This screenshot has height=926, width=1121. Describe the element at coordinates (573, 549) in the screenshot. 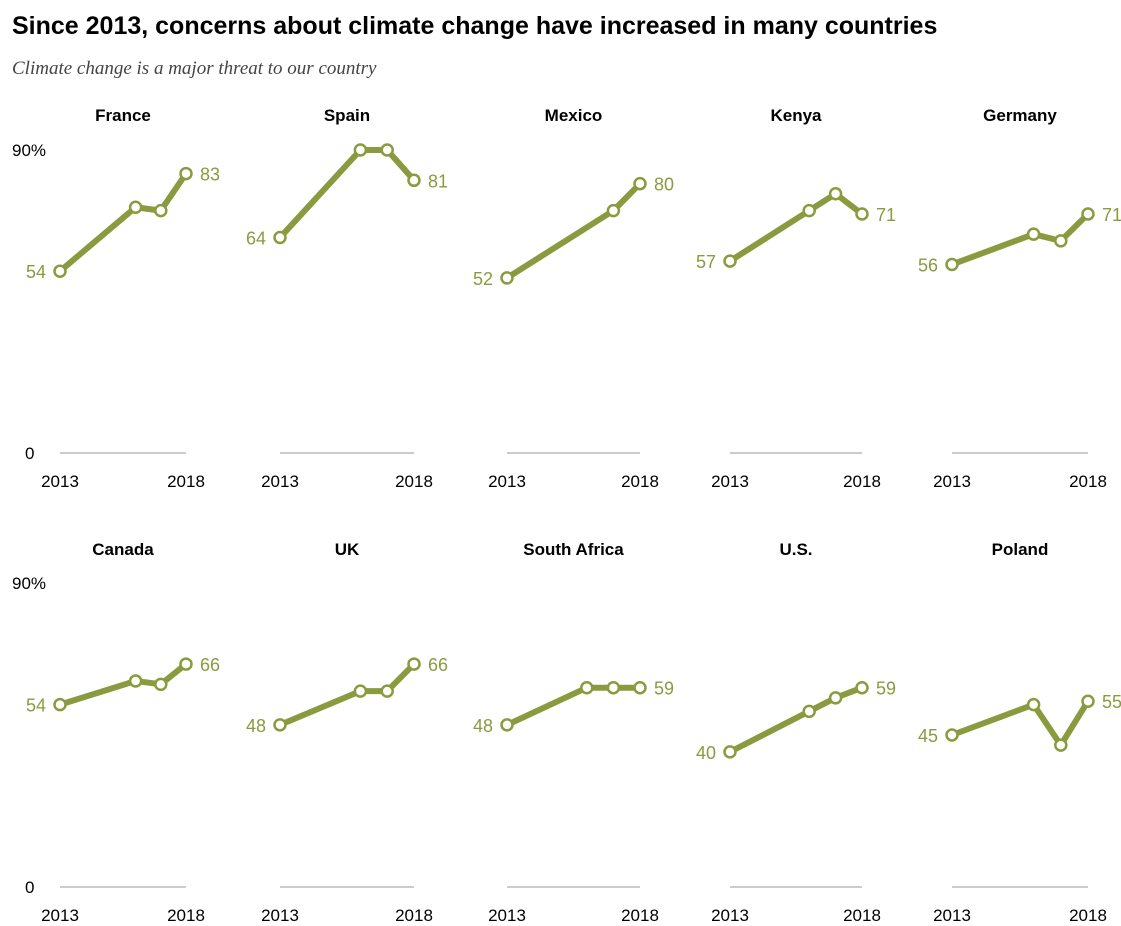

I see `panel-title-south-africa: South Africa` at that location.